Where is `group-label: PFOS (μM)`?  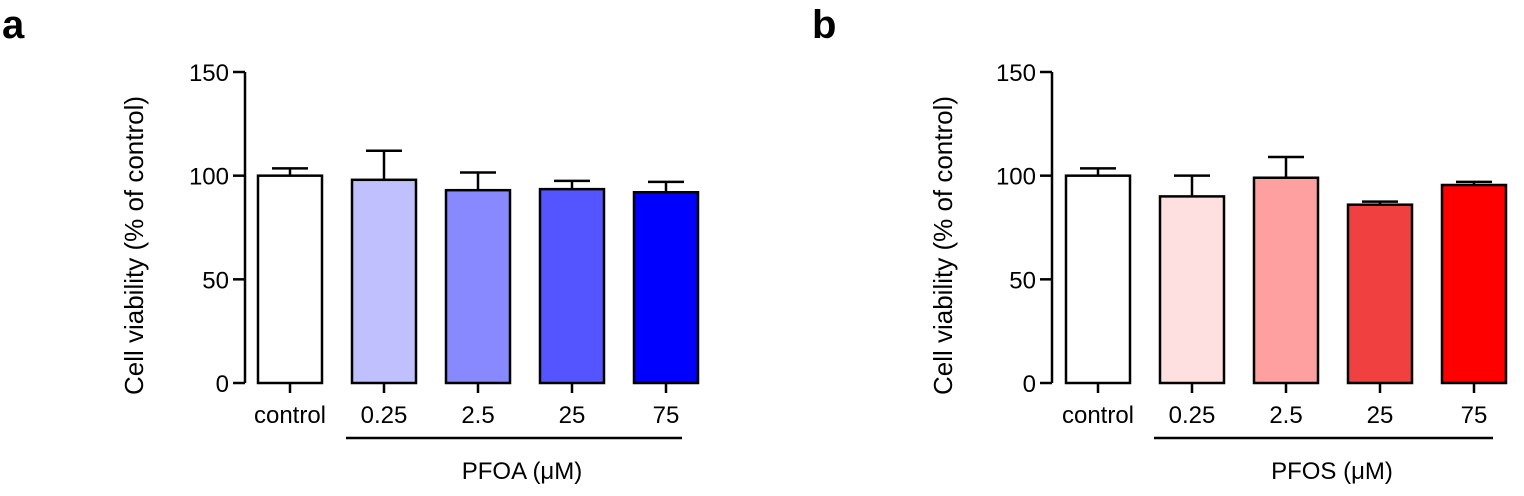 group-label: PFOS (μM) is located at coordinates (1332, 471).